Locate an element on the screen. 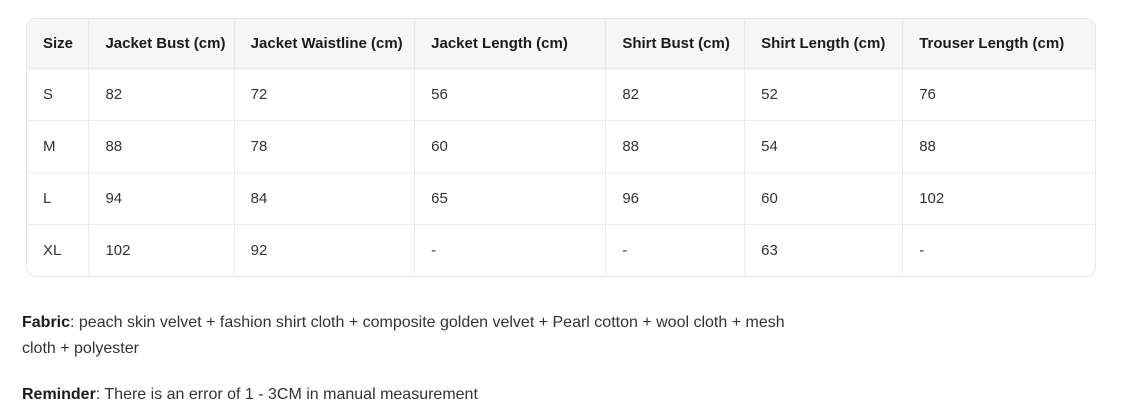  cell-shirt-length: 54 is located at coordinates (824, 146).